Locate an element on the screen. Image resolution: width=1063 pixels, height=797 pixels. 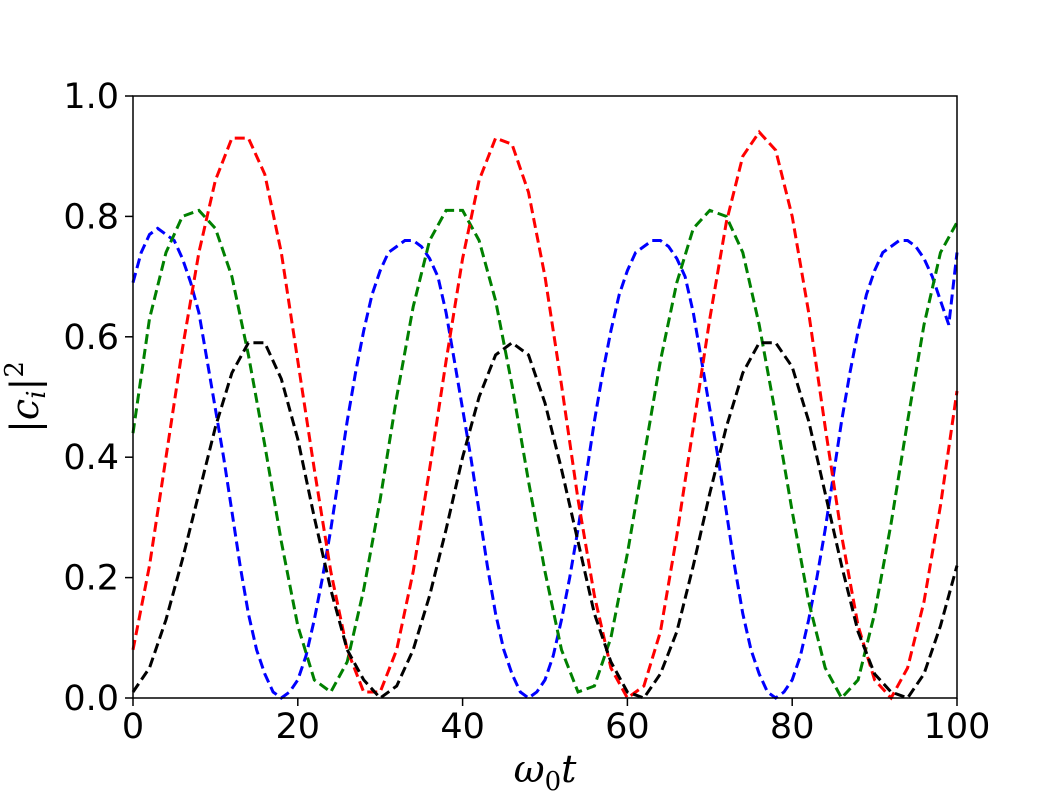
y-tick-label: 0.8 is located at coordinates (91, 217).